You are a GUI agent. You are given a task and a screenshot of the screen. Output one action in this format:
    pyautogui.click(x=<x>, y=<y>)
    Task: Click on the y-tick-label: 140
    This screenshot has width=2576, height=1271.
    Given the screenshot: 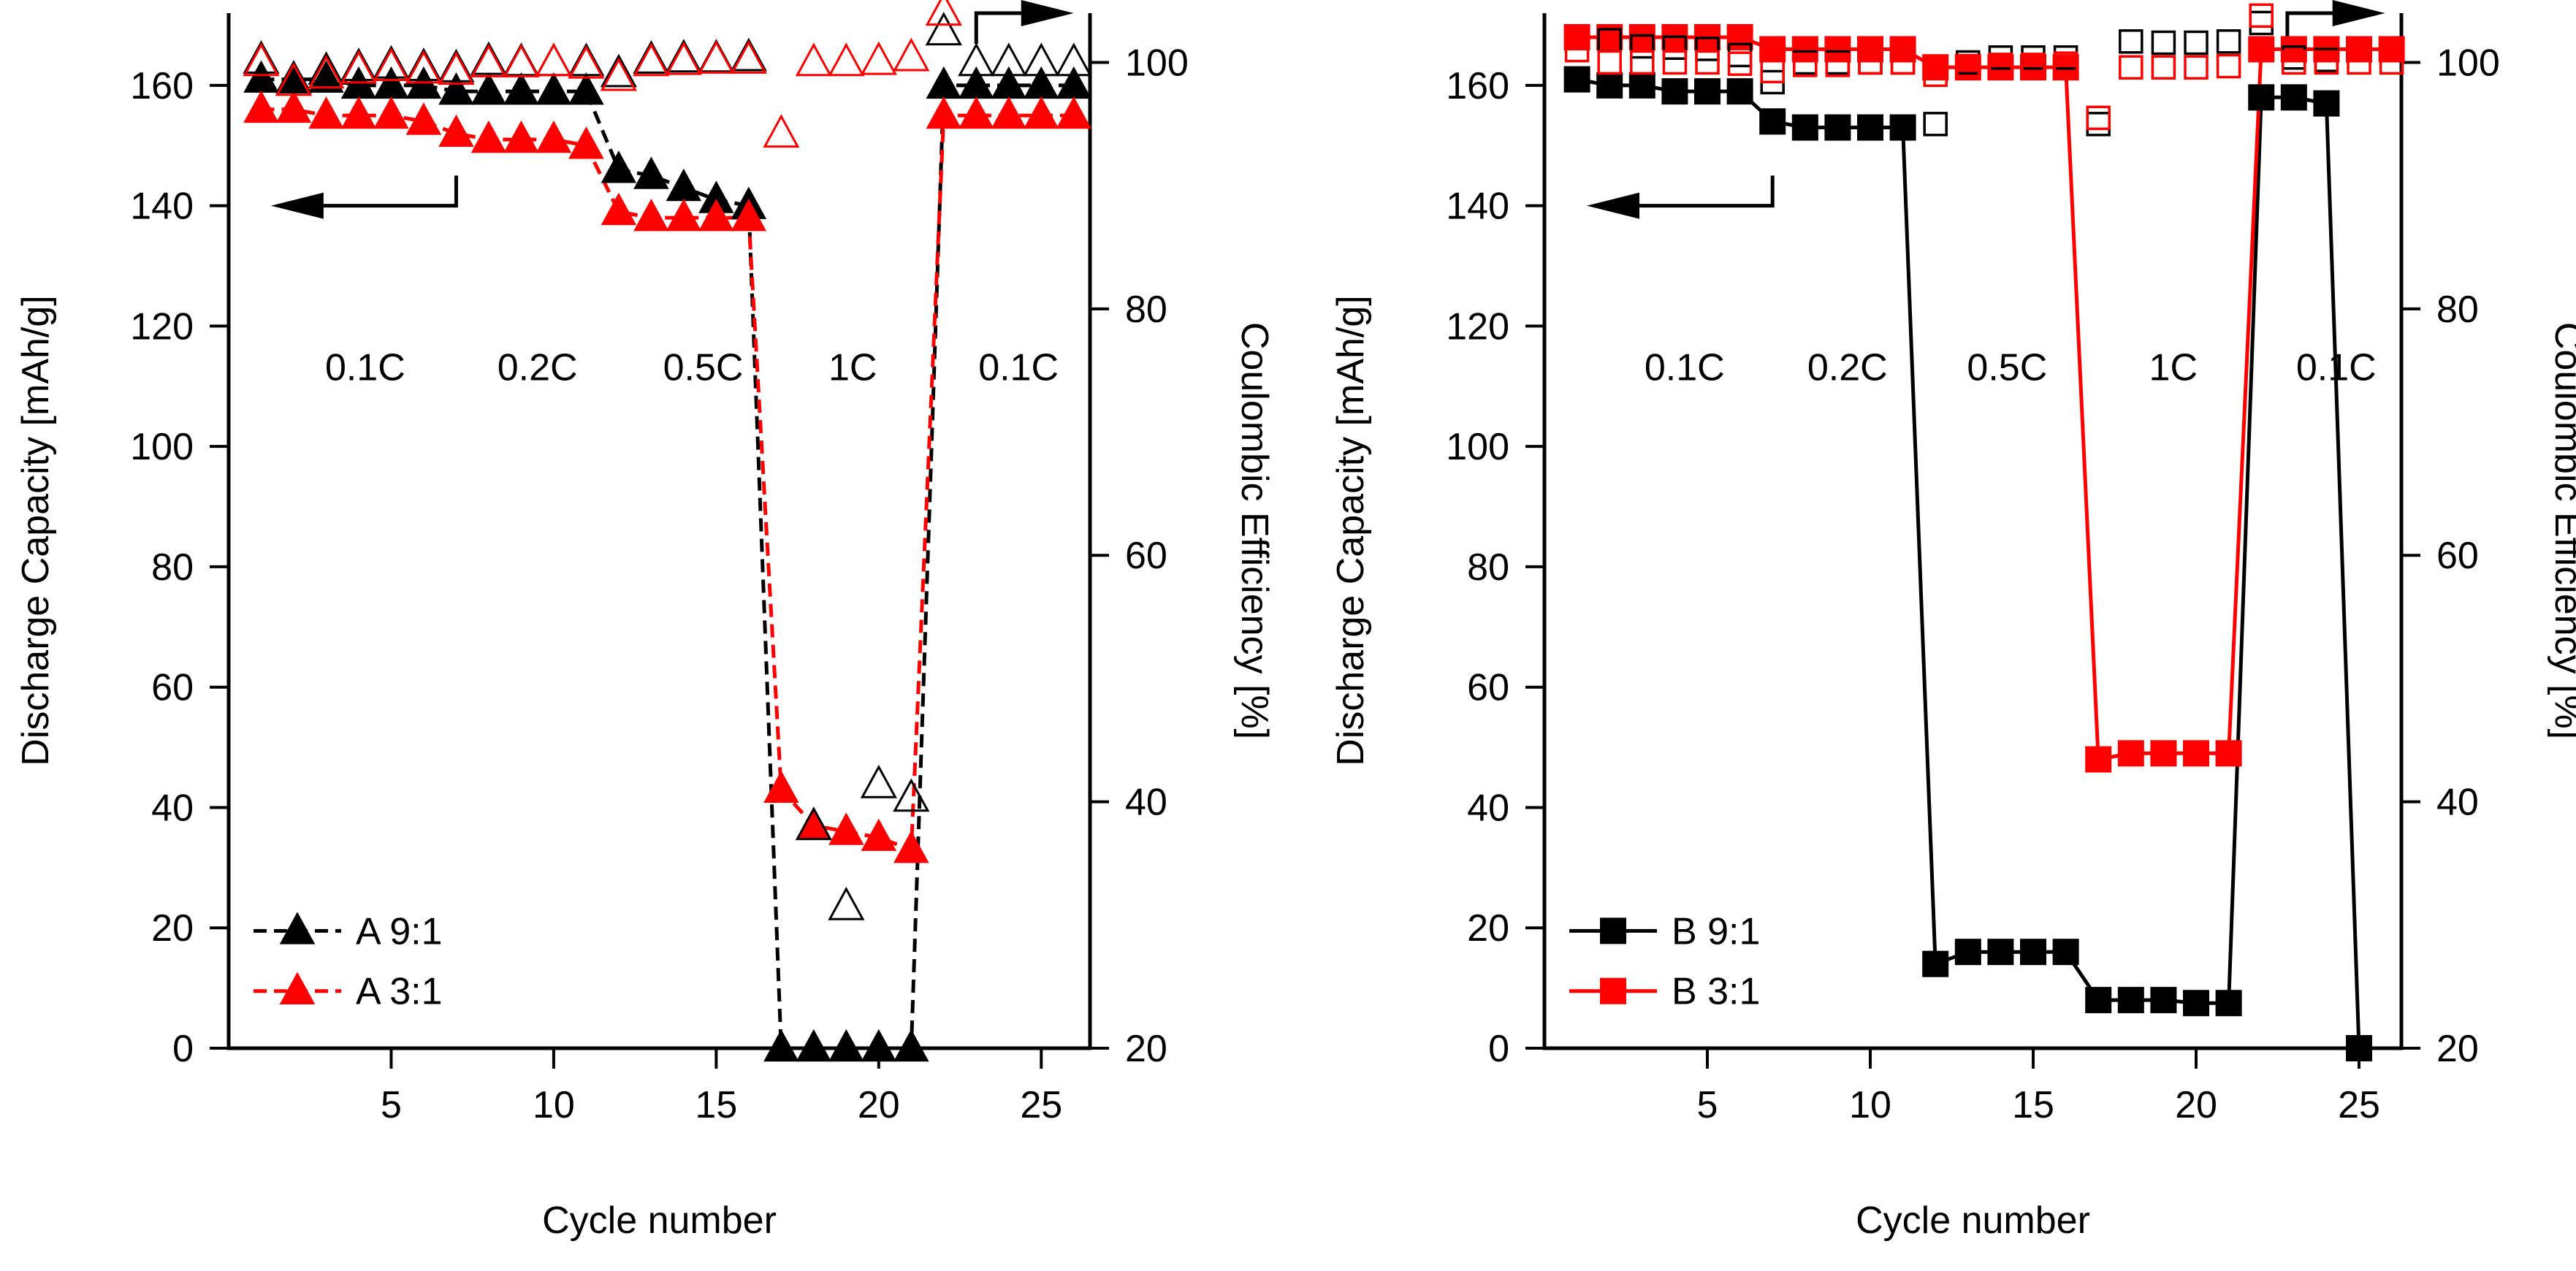 What is the action you would take?
    pyautogui.click(x=1477, y=207)
    